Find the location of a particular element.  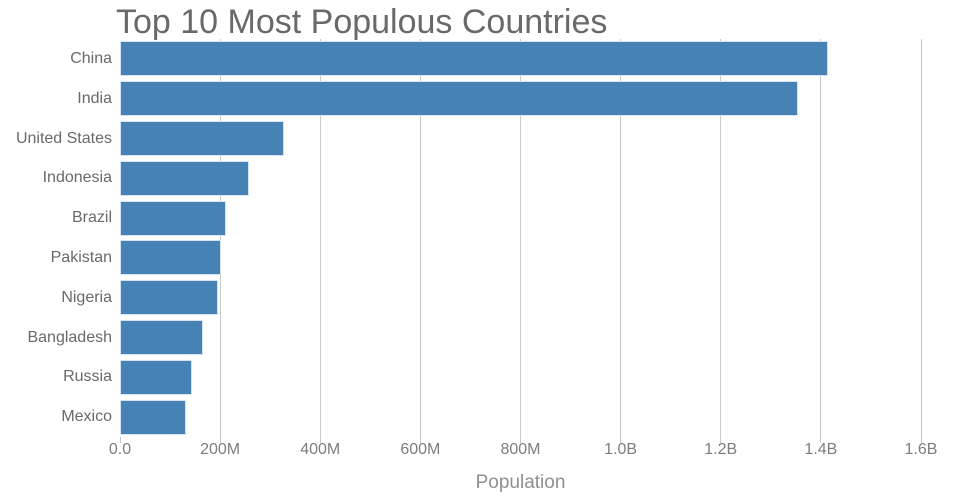

gridline-400m is located at coordinates (320, 238).